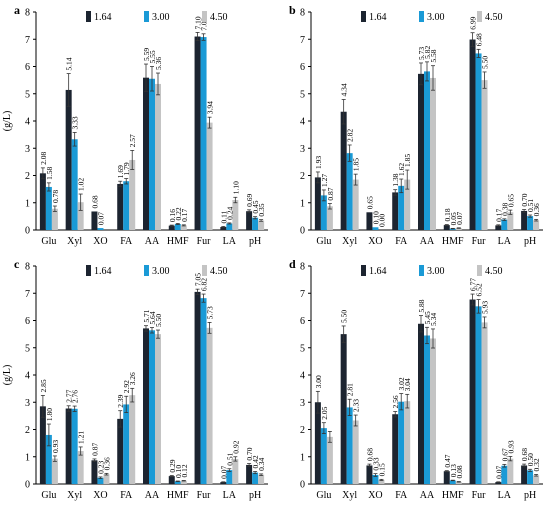  Describe the element at coordinates (184, 214) in the screenshot. I see `data-label: 0.17` at that location.